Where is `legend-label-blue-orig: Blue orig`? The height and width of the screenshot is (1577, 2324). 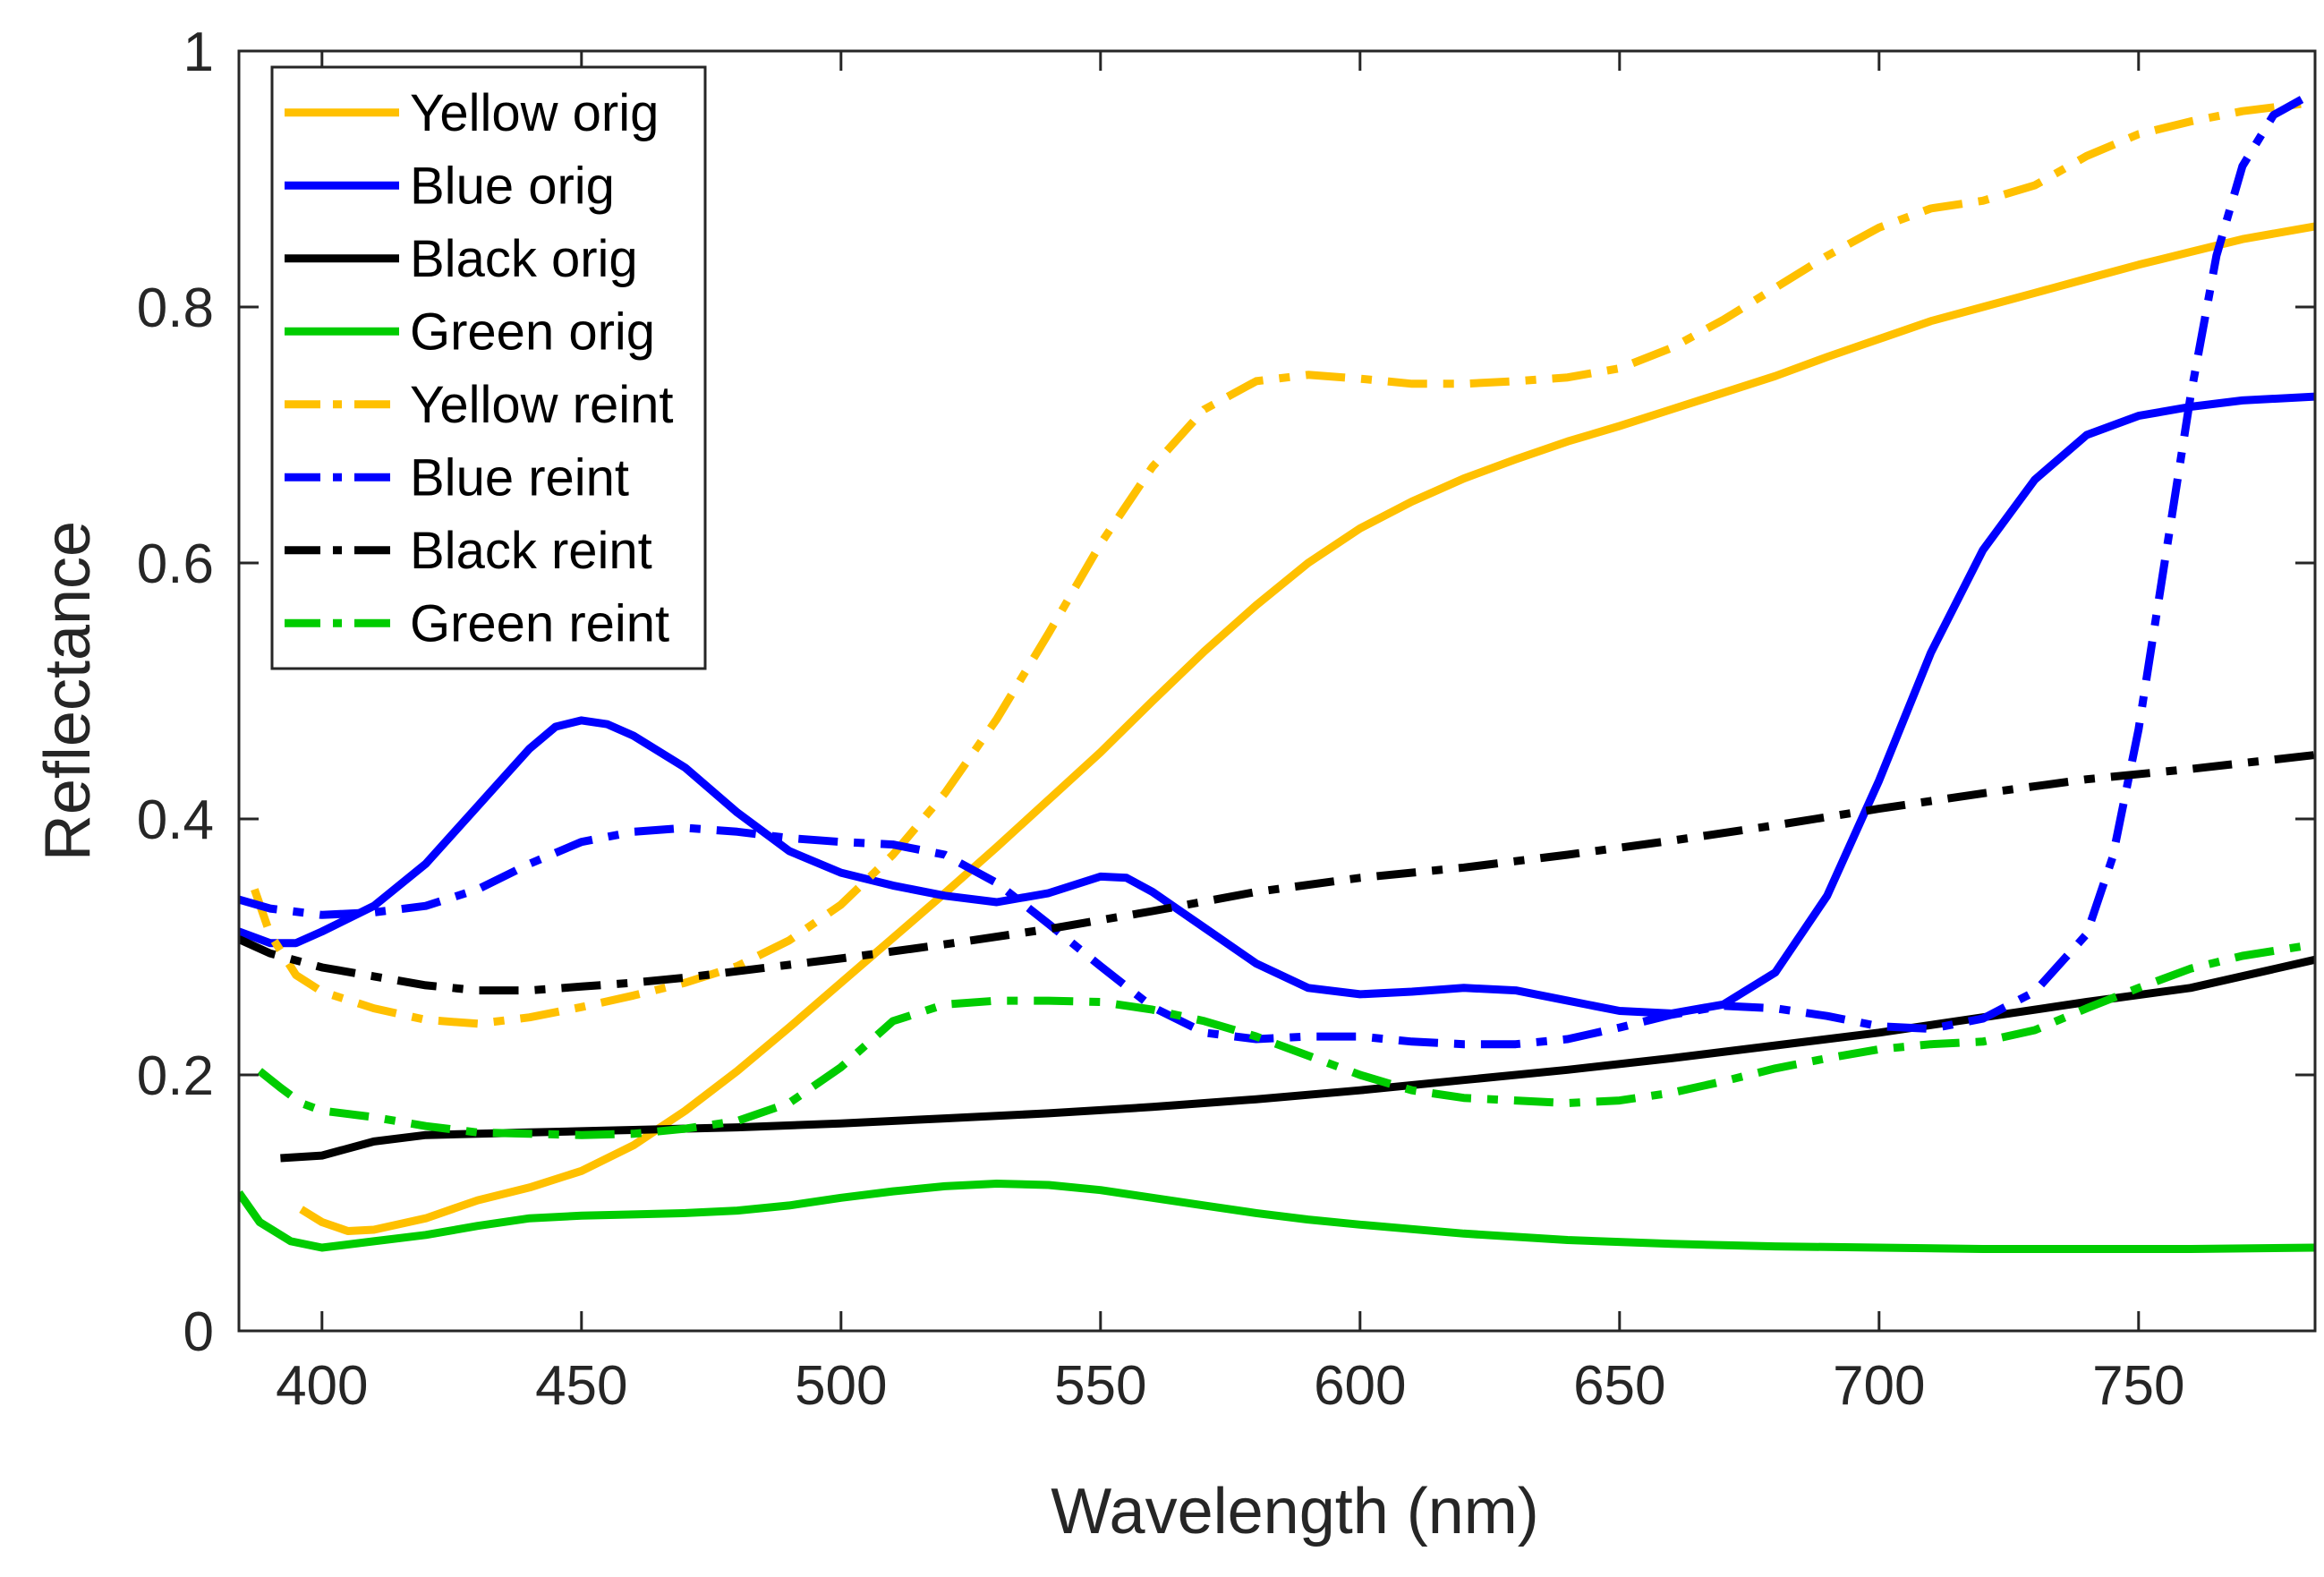 legend-label-blue-orig: Blue orig is located at coordinates (512, 186).